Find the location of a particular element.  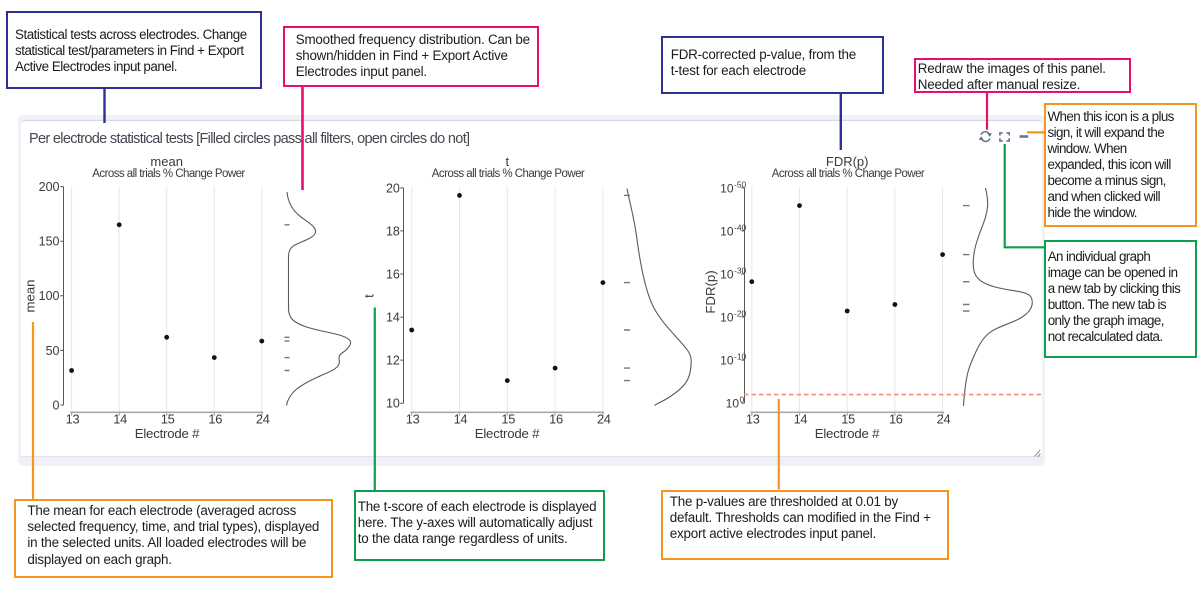

svg-text: 100 is located at coordinates (49, 296).